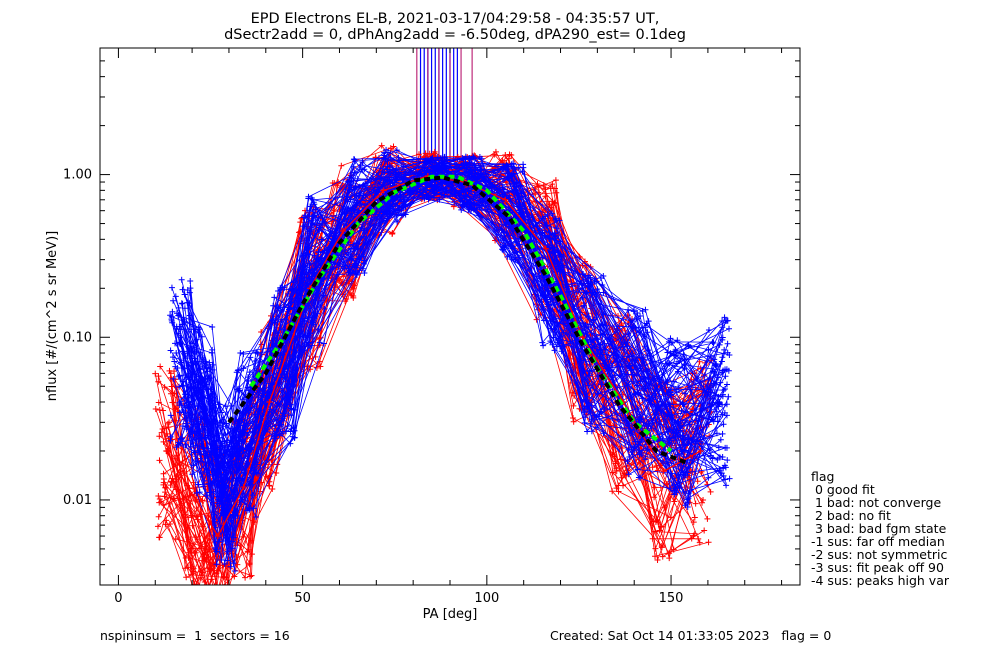 The width and height of the screenshot is (1000, 650). Describe the element at coordinates (195, 635) in the screenshot. I see `footer-left: nspininsum = 1 sectors = 16` at that location.